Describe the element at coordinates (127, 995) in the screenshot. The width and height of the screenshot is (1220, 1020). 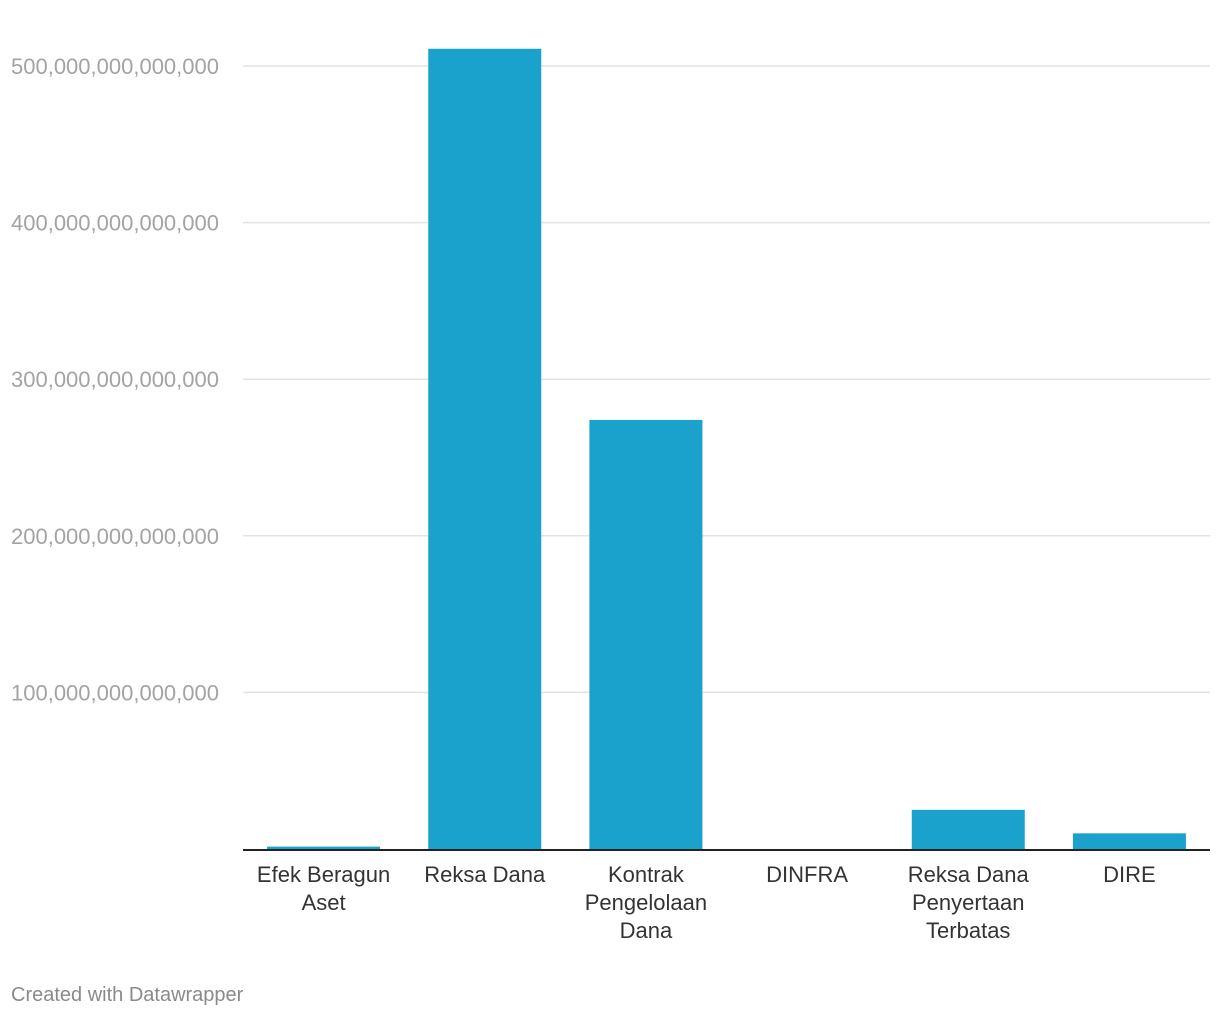
I see `credit-text: Created with Datawrapper` at that location.